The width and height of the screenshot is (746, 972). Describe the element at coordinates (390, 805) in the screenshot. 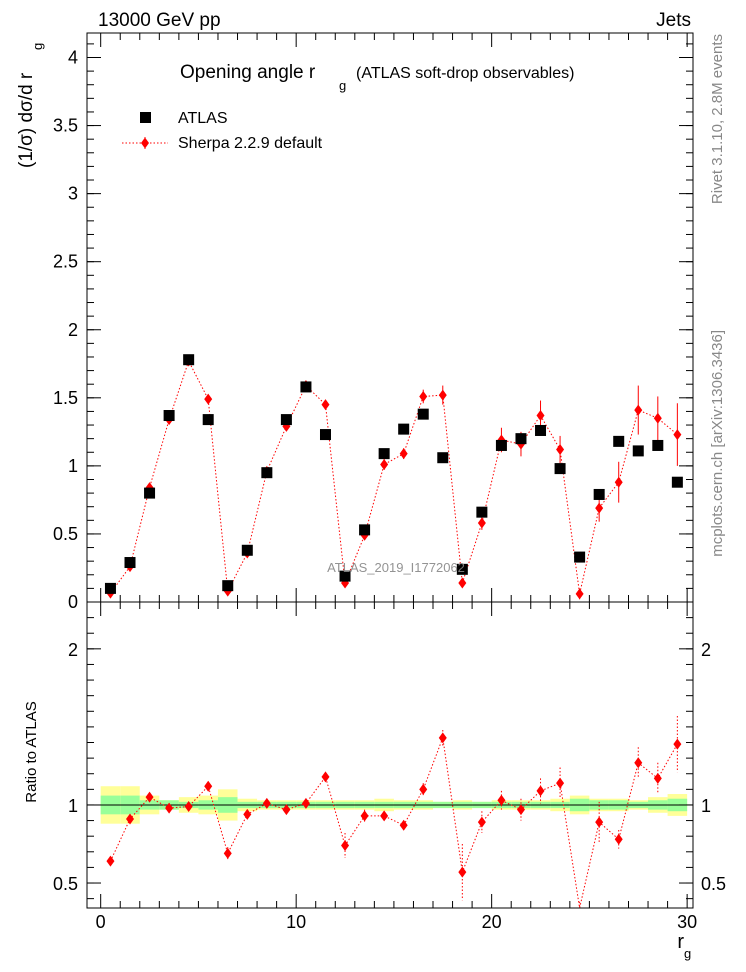

I see `ratio-uncertainty-band` at that location.